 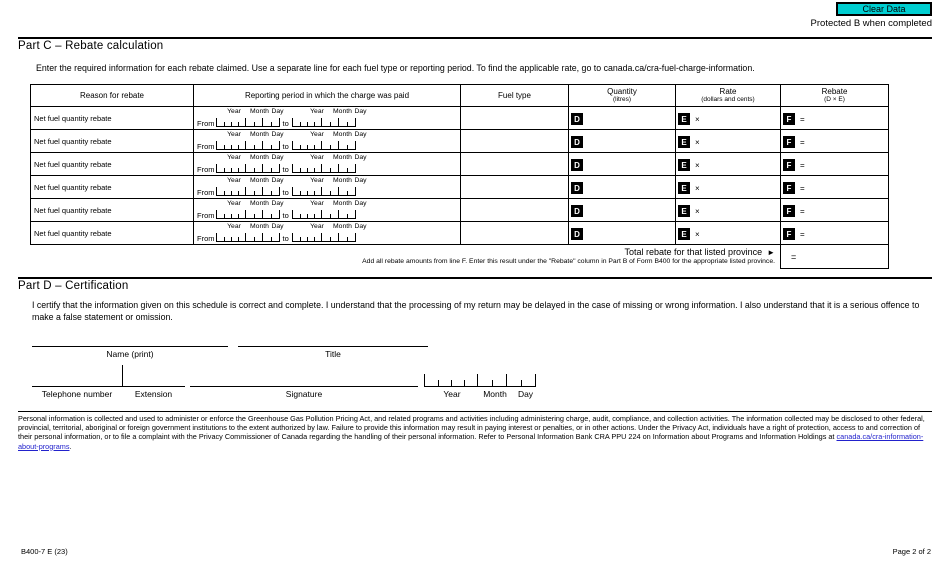 I want to click on telephone-extension-divider, so click(x=122, y=376).